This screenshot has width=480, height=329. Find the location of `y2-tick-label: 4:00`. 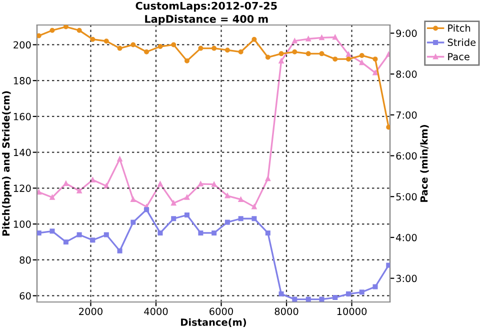

y2-tick-label: 4:00 is located at coordinates (406, 238).